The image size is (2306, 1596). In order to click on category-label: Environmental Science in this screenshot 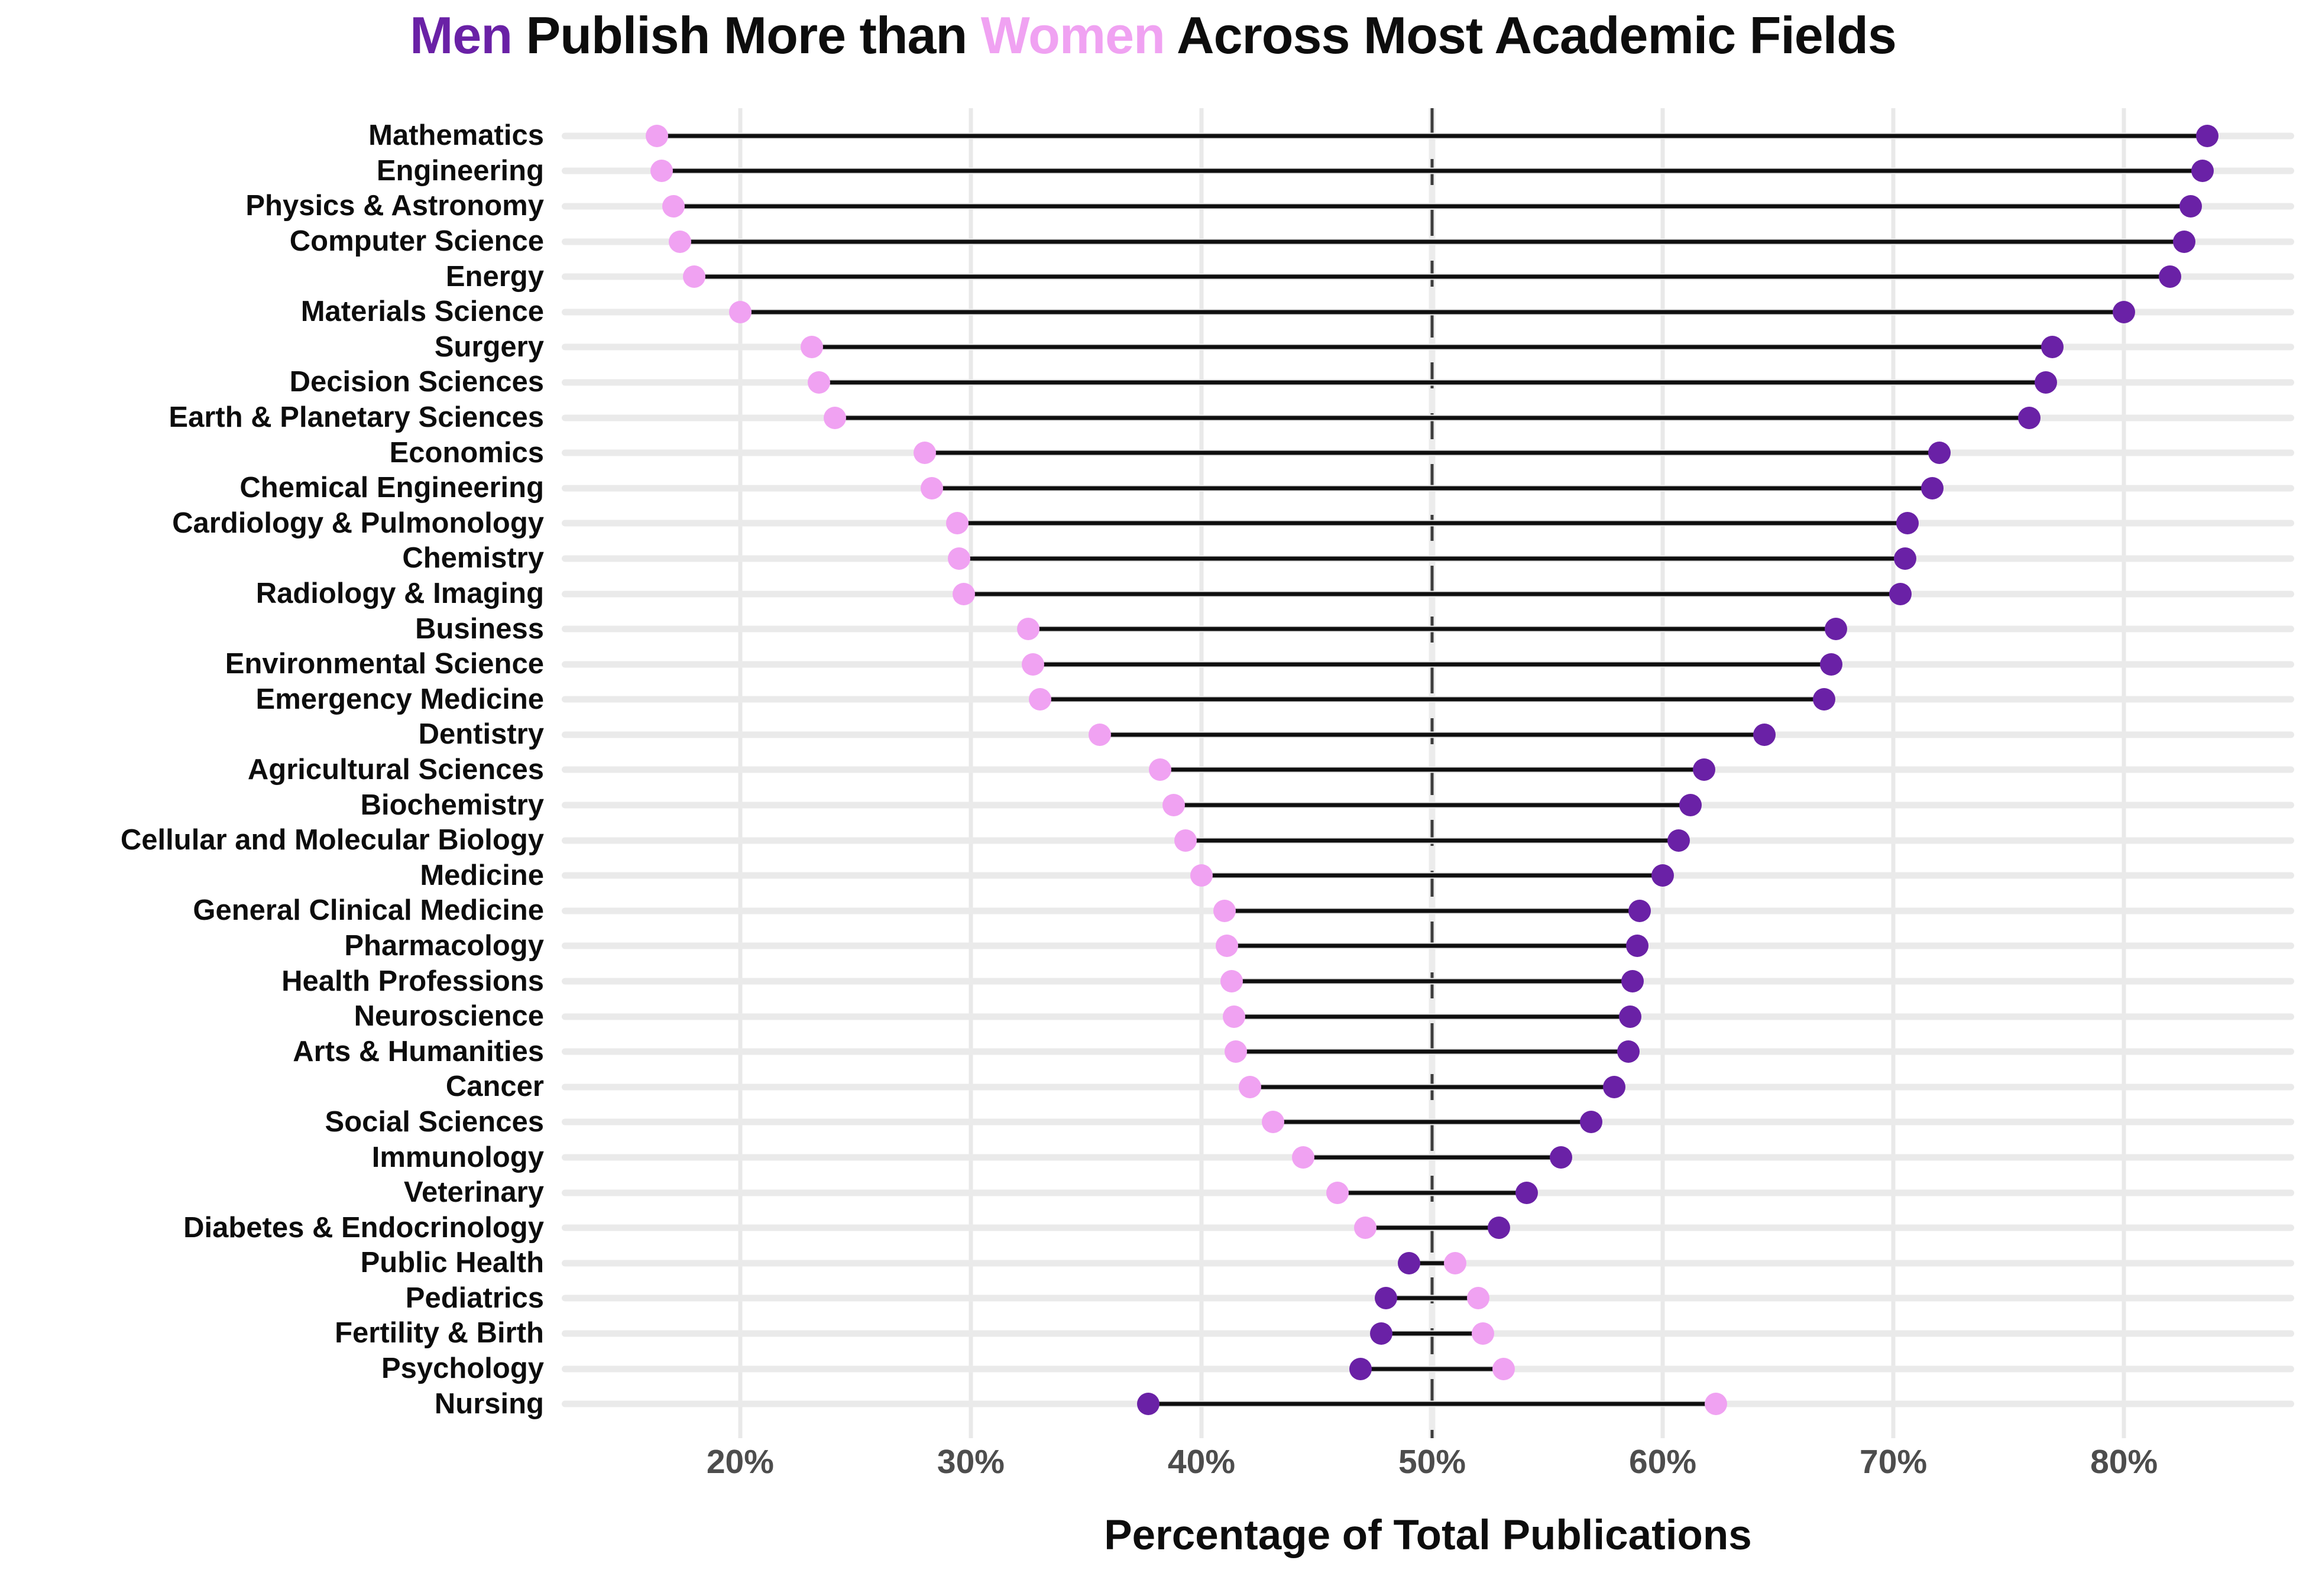, I will do `click(384, 664)`.